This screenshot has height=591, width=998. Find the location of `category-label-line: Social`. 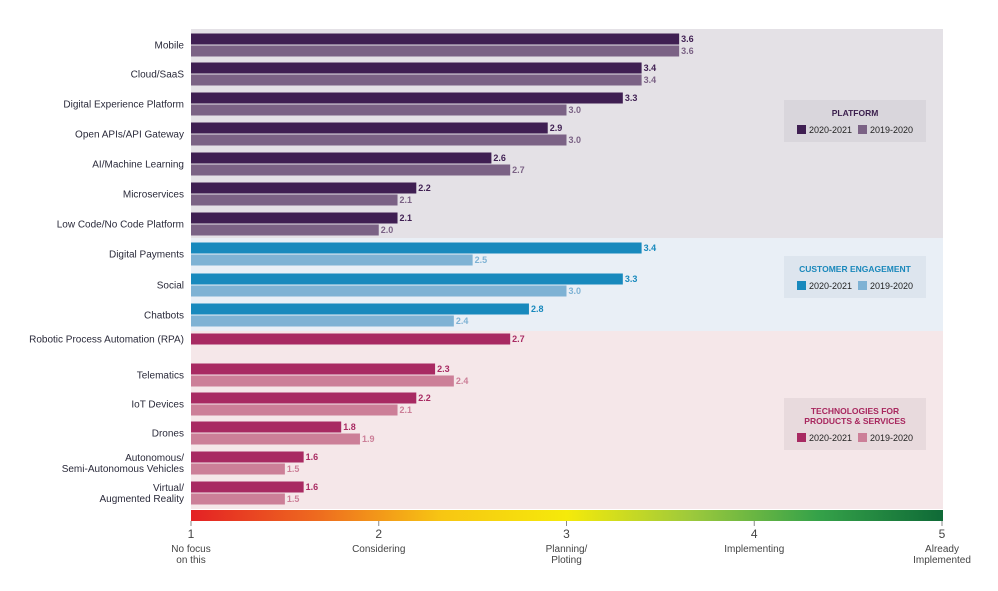

category-label-line: Social is located at coordinates (170, 286).